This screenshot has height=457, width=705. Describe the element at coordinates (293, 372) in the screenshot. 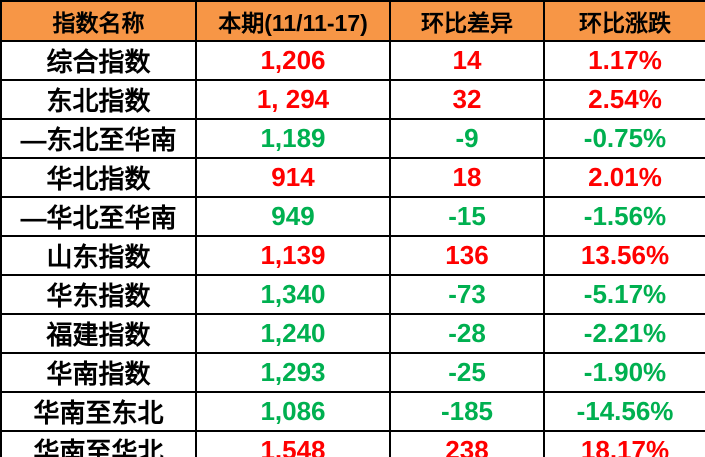

I see `period-value-cell: 1,293` at that location.